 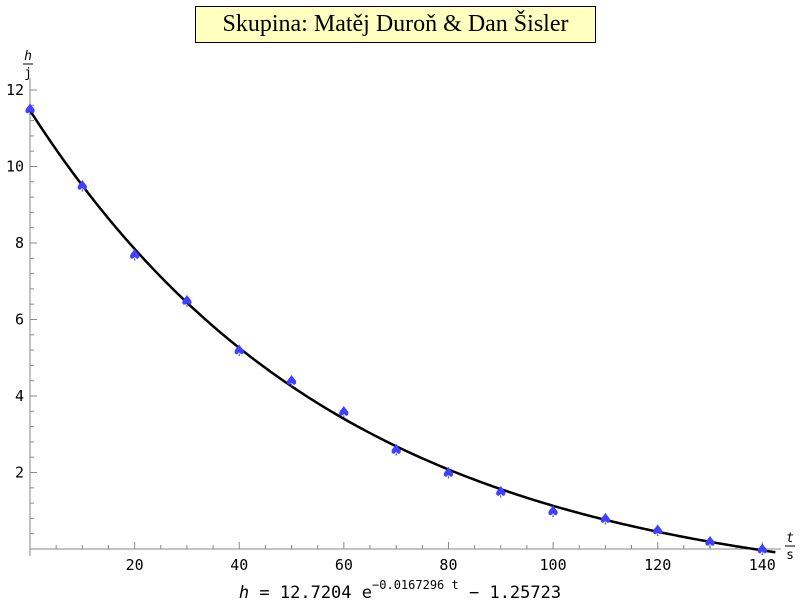 I want to click on x-tick-label: 60, so click(x=344, y=565).